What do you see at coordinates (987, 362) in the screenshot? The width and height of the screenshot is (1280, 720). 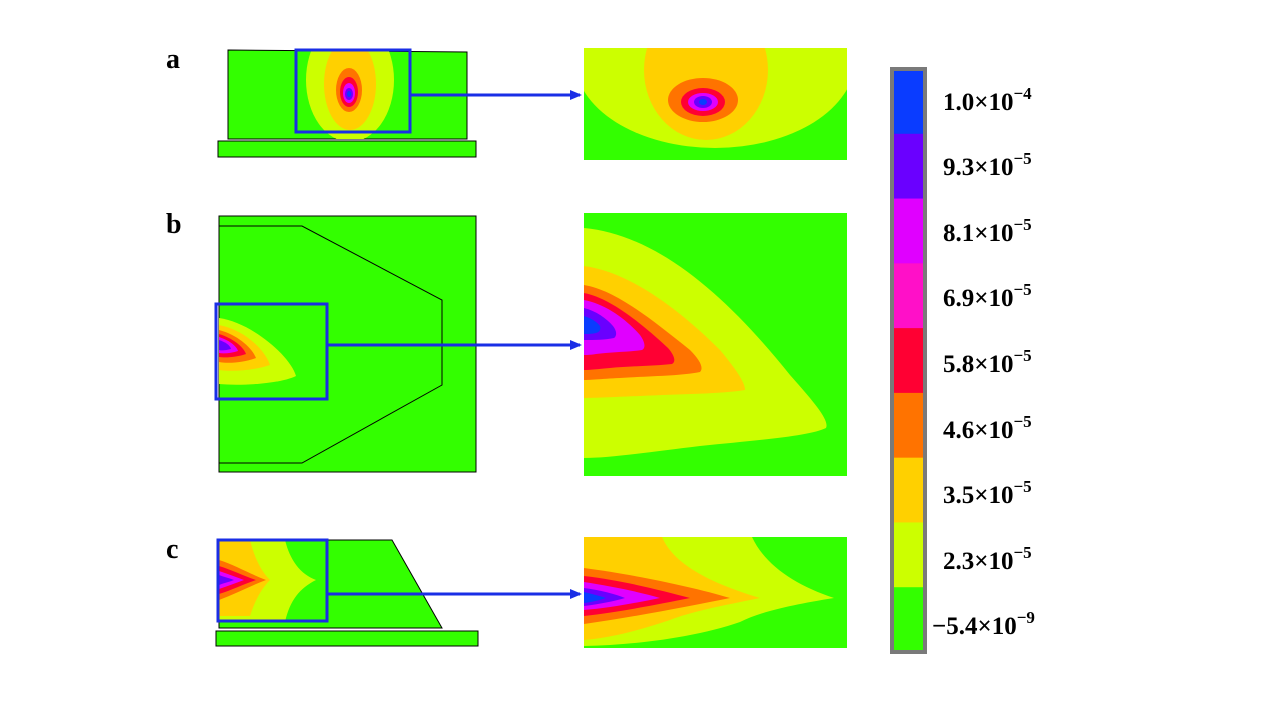 I see `colorbar-label-4: 5.8×10⁻⁵` at bounding box center [987, 362].